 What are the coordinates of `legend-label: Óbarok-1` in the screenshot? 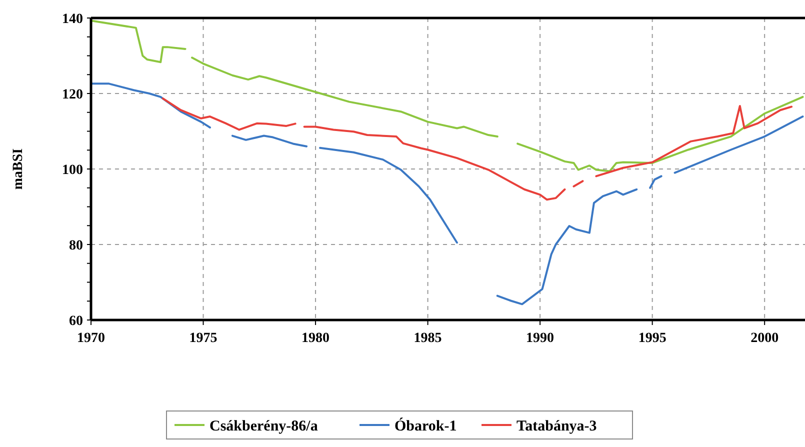 It's located at (425, 425).